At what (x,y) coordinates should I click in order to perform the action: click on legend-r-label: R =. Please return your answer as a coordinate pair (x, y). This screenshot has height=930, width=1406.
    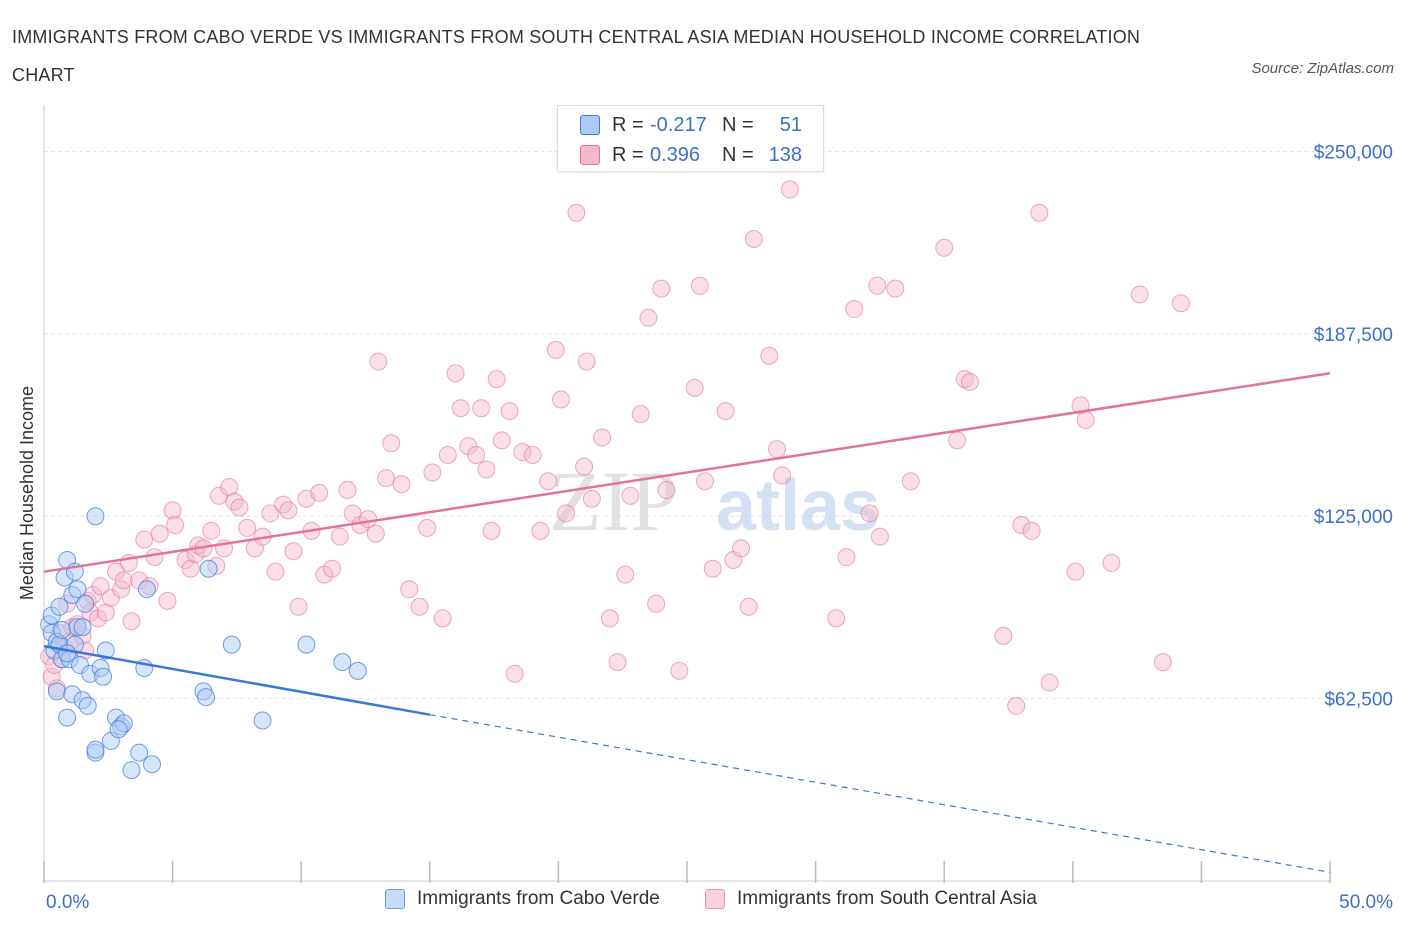
    Looking at the image, I should click on (628, 124).